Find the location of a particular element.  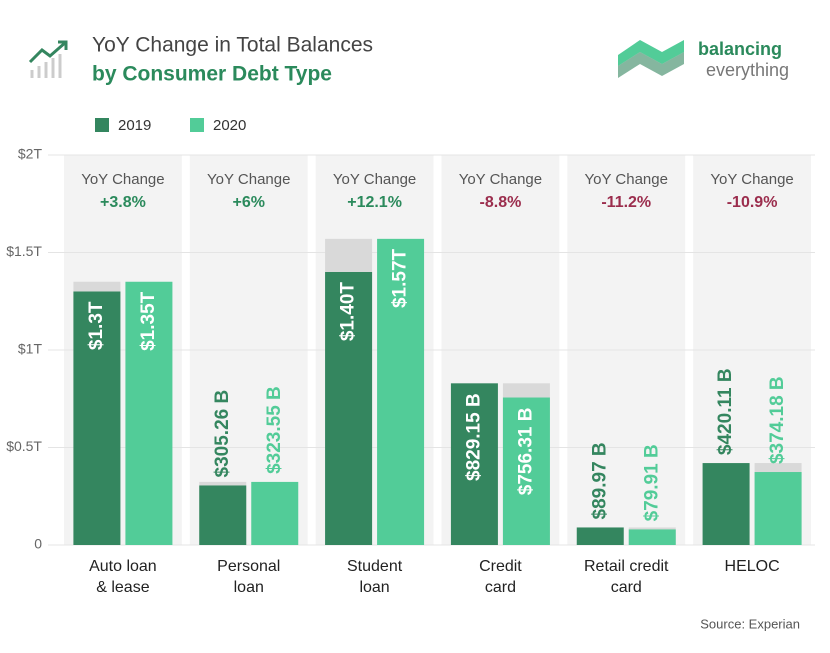

brand-logo is located at coordinates (651, 59).